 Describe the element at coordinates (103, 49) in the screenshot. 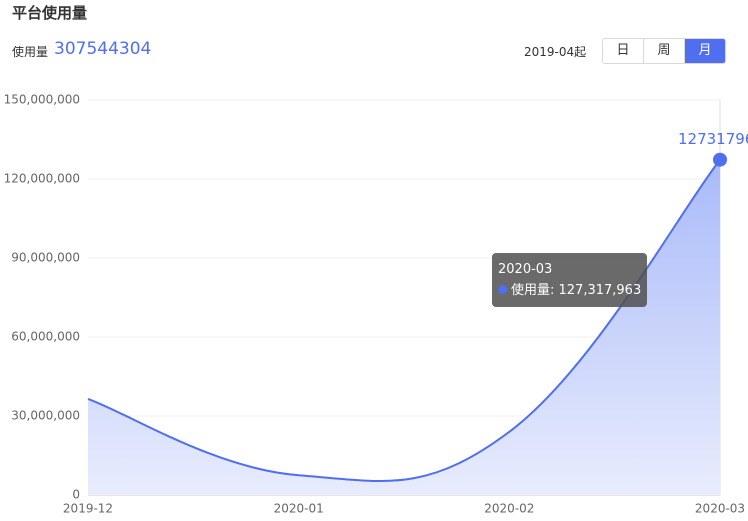

I see `total-value: 307544304` at that location.